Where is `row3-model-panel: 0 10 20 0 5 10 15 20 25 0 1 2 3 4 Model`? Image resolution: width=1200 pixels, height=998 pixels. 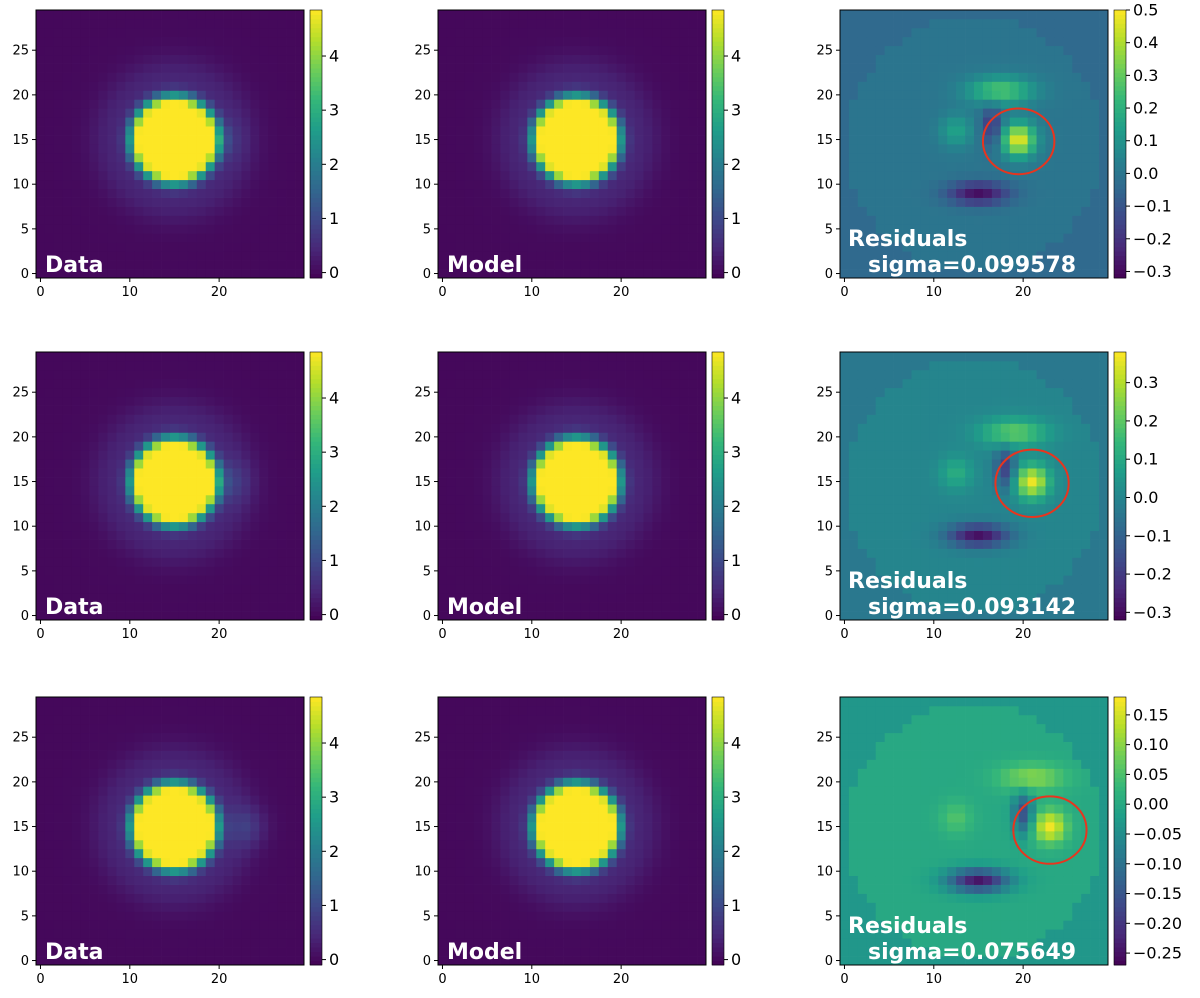
row3-model-panel: 0 10 20 0 5 10 15 20 25 0 1 2 3 4 Model is located at coordinates (577, 841).